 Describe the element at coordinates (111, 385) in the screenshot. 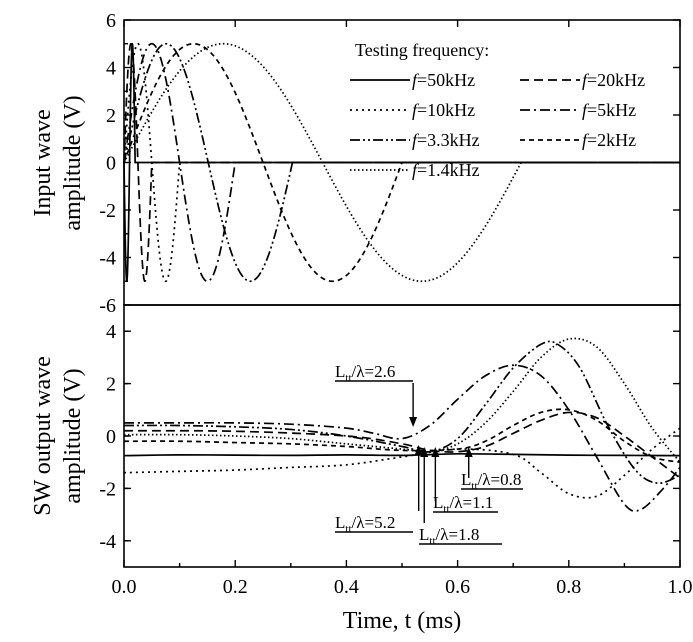

I see `bottom-ytick-label: 2` at that location.